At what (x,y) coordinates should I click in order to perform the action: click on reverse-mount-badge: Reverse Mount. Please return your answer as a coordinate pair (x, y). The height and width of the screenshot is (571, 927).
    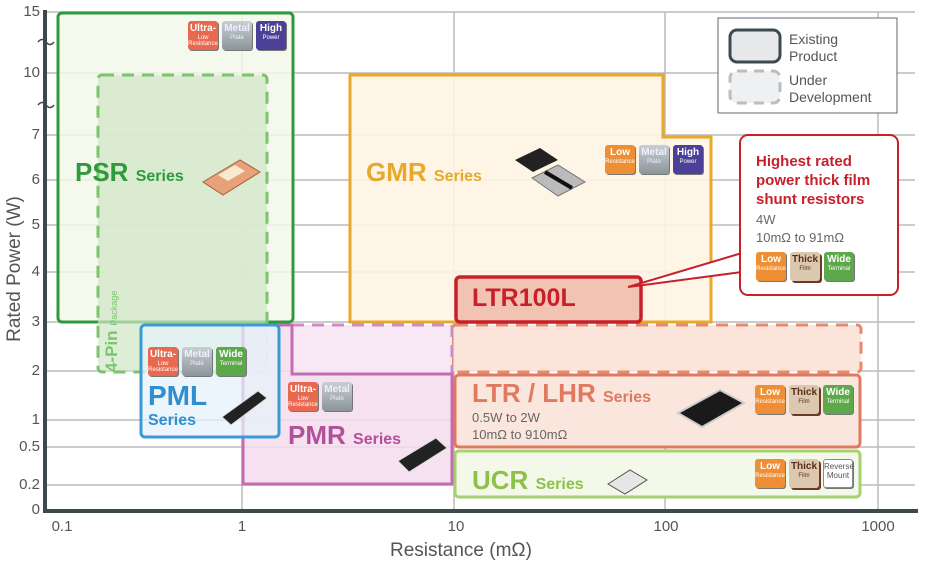
    Looking at the image, I should click on (838, 473).